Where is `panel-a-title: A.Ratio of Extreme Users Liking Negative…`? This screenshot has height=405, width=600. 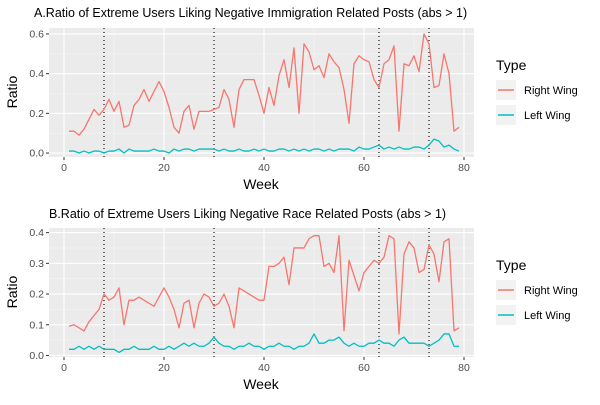 panel-a-title: A.Ratio of Extreme Users Liking Negative… is located at coordinates (250, 13).